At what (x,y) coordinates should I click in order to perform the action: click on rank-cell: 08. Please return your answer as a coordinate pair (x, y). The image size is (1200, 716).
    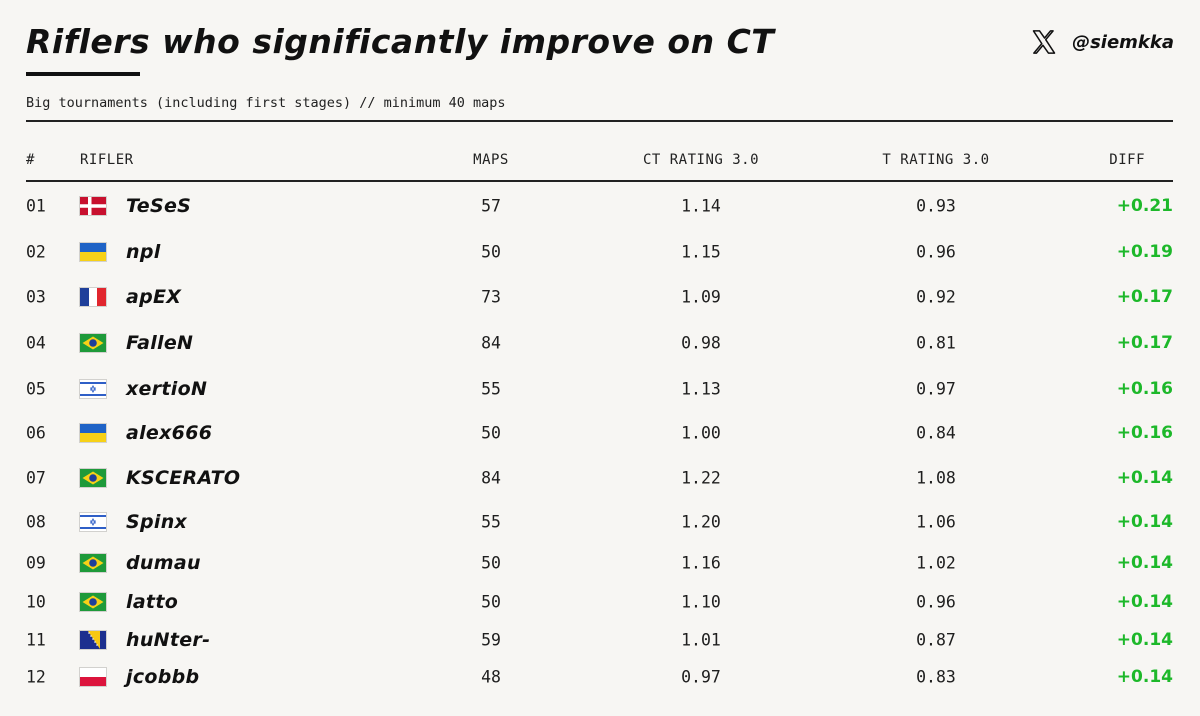
    Looking at the image, I should click on (36, 521).